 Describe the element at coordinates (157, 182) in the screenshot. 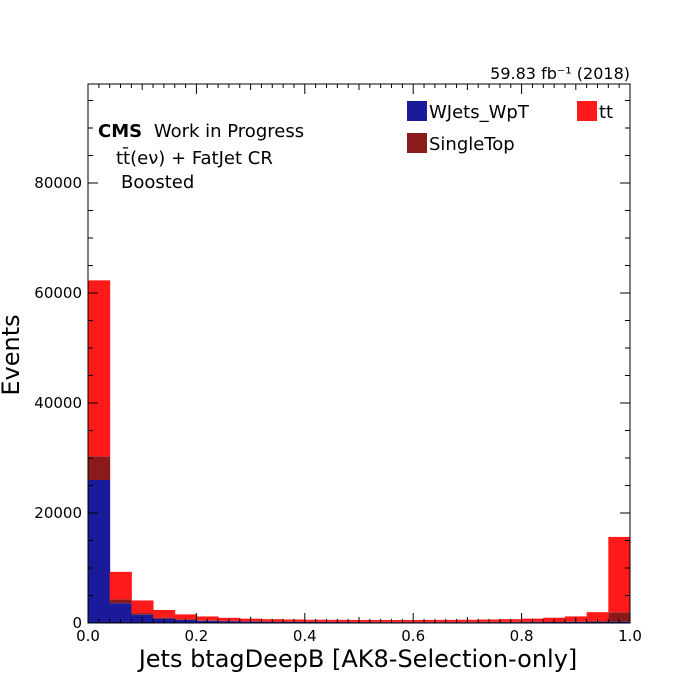

I see `category-label: Boosted` at that location.